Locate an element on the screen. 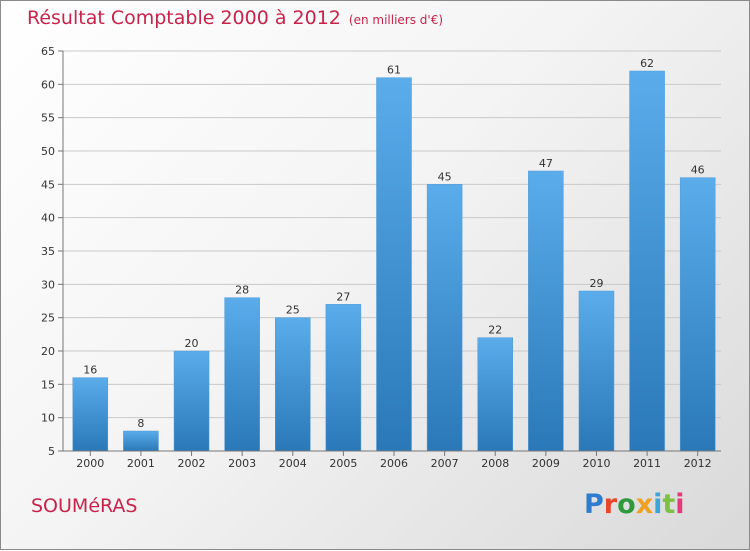 Image resolution: width=750 pixels, height=551 pixels. chart-subtitle: (en milliers d'€) is located at coordinates (396, 20).